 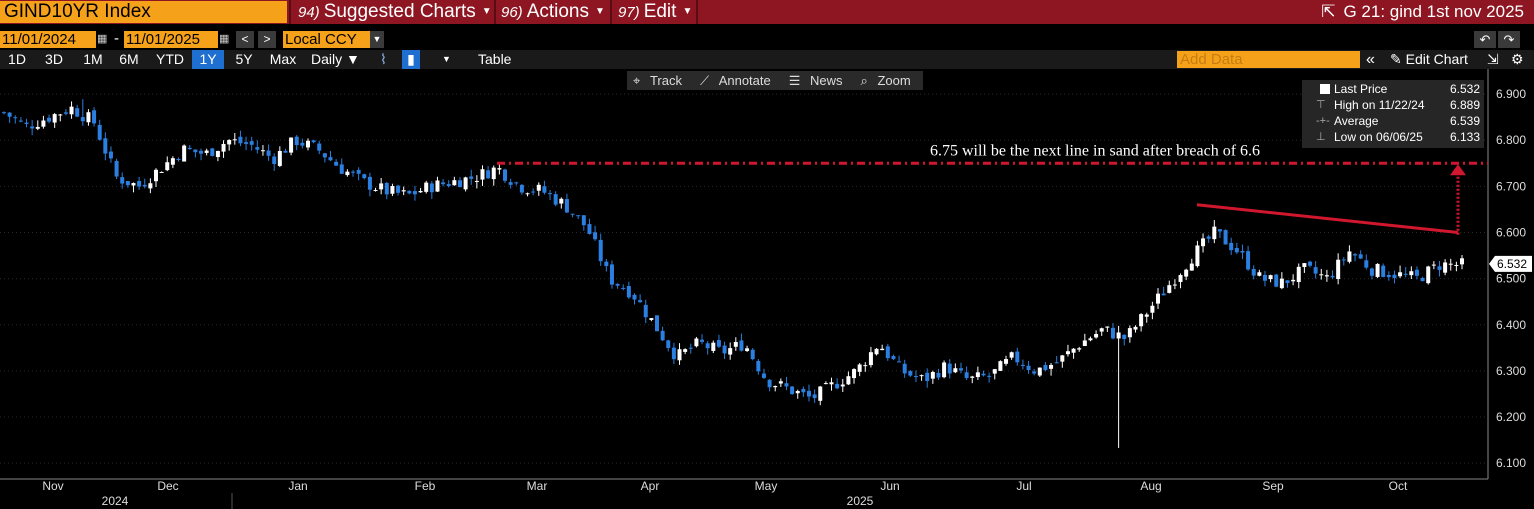 What do you see at coordinates (446, 59) in the screenshot?
I see `chevron-down-icon: ▼` at bounding box center [446, 59].